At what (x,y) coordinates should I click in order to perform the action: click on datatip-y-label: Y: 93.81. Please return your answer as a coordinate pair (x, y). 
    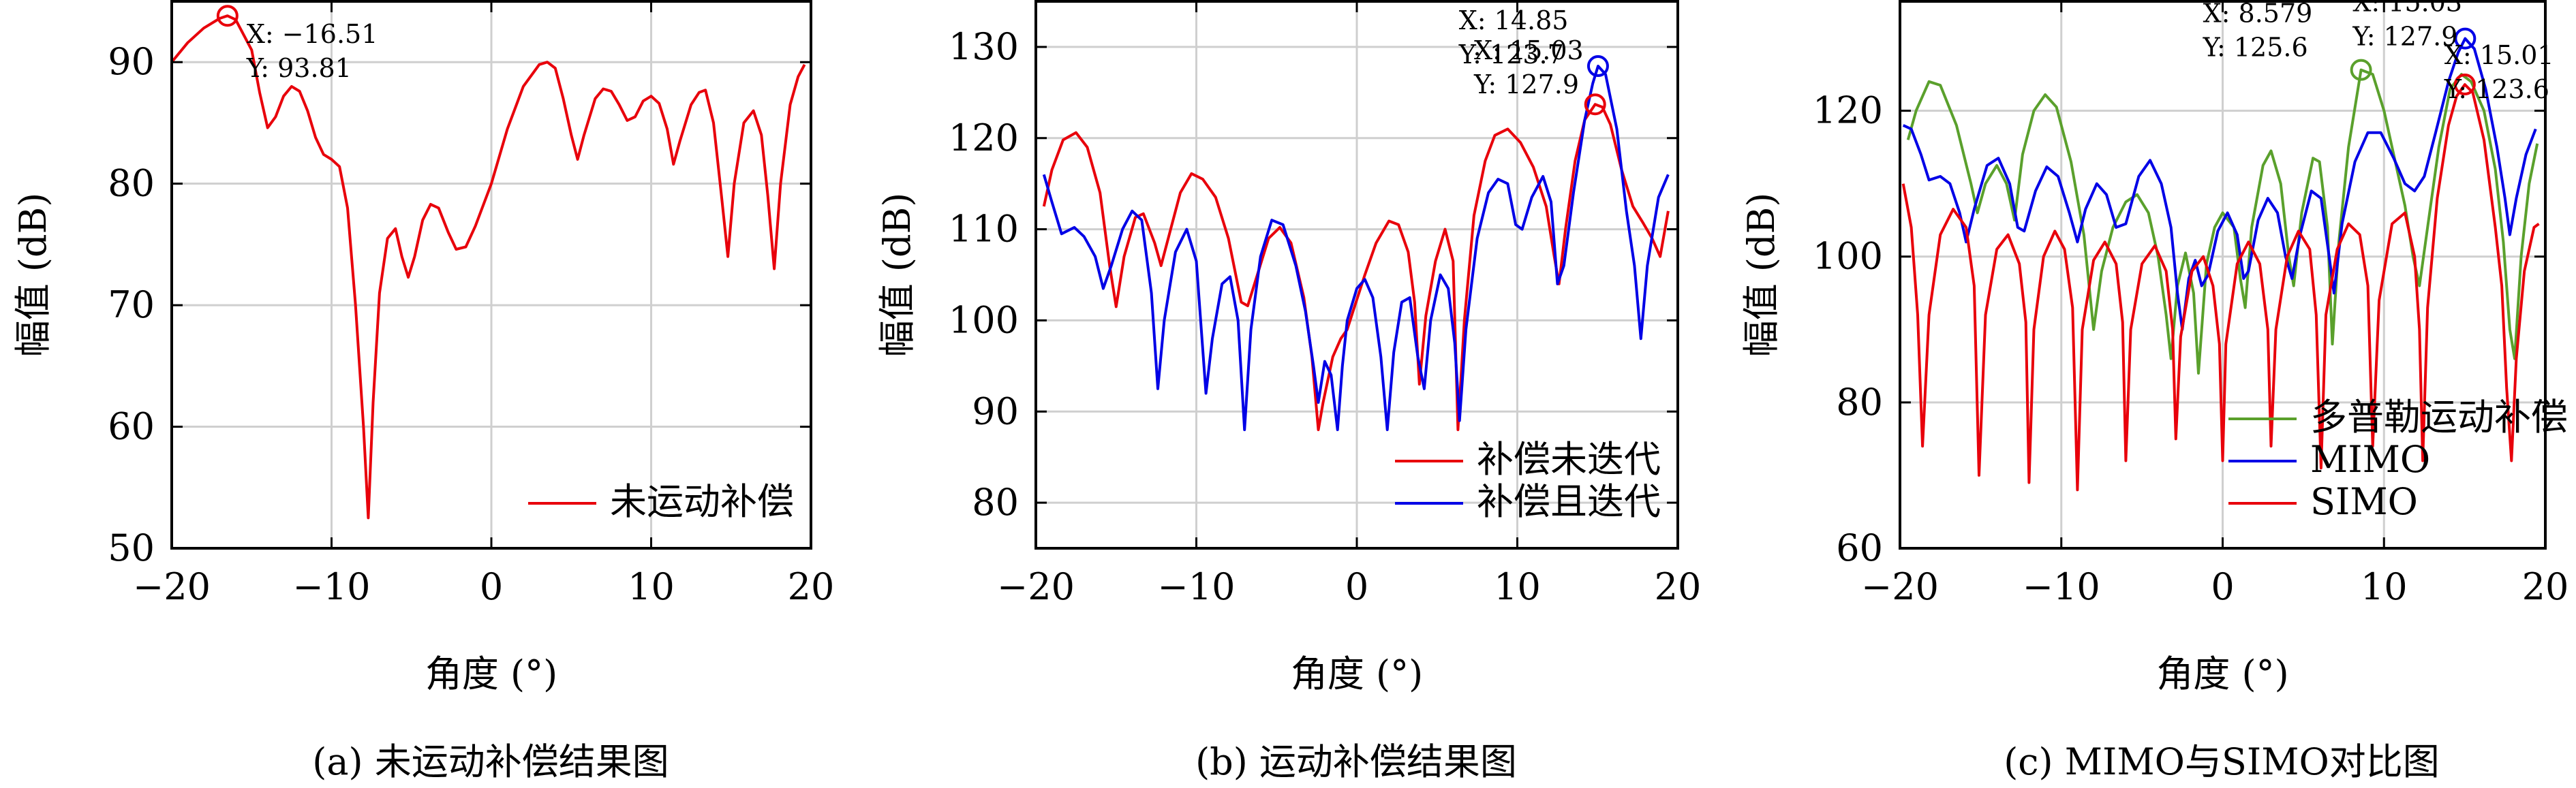
    Looking at the image, I should click on (299, 68).